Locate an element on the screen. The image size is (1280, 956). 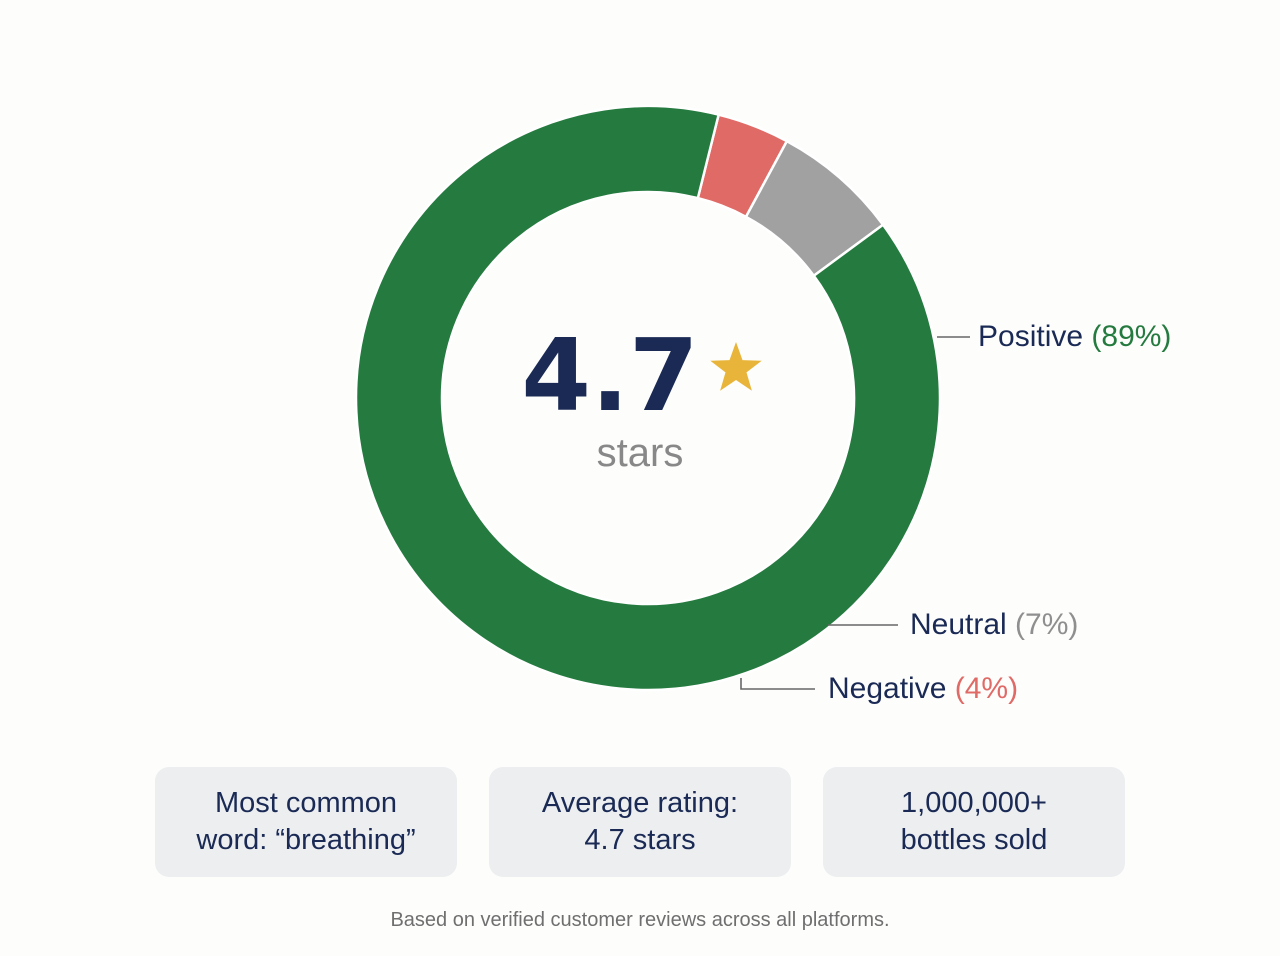
leader-line-negative is located at coordinates (777, 684).